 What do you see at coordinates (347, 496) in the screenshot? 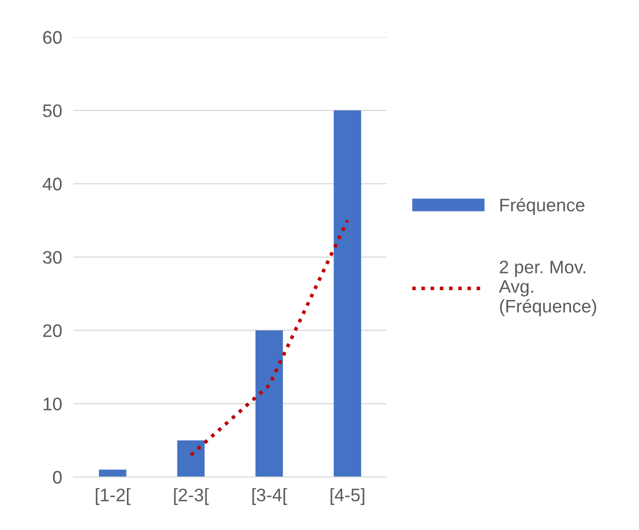
I see `x-tick-label: [4-5]` at bounding box center [347, 496].